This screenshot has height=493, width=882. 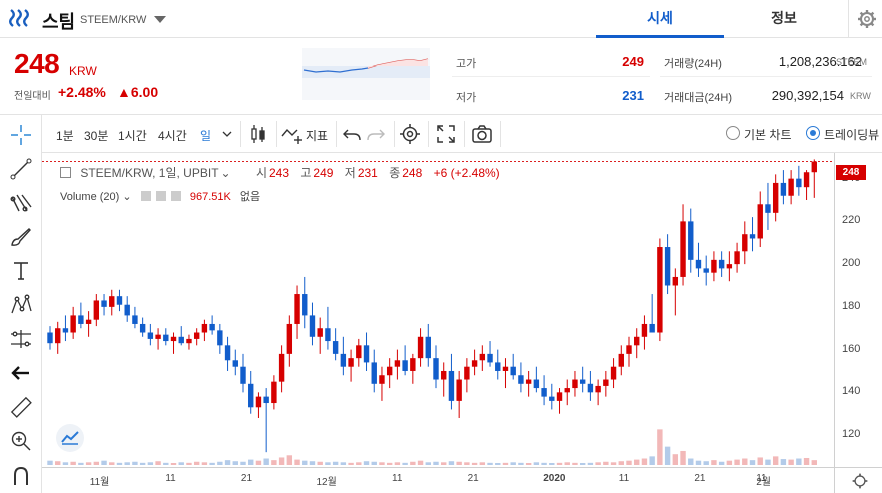 I want to click on pattern-icon, so click(x=21, y=305).